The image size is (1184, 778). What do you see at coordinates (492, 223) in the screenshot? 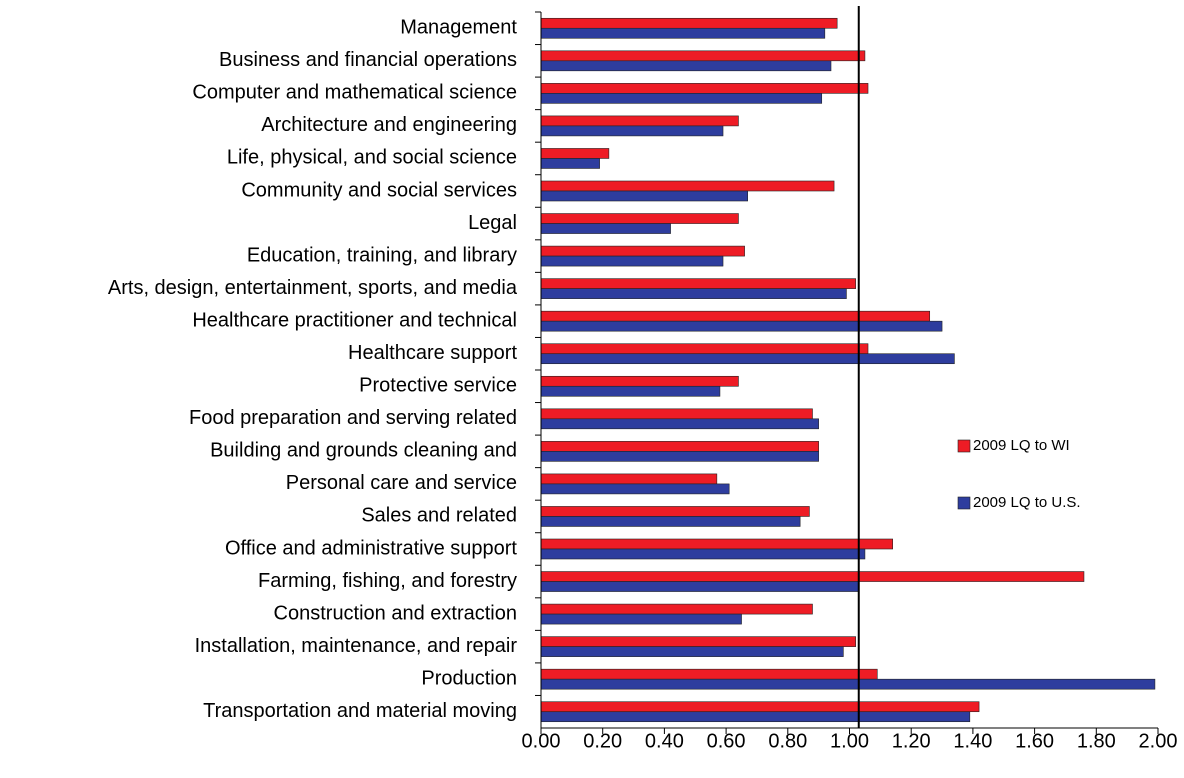
I see `y-tick-label: Legal` at bounding box center [492, 223].